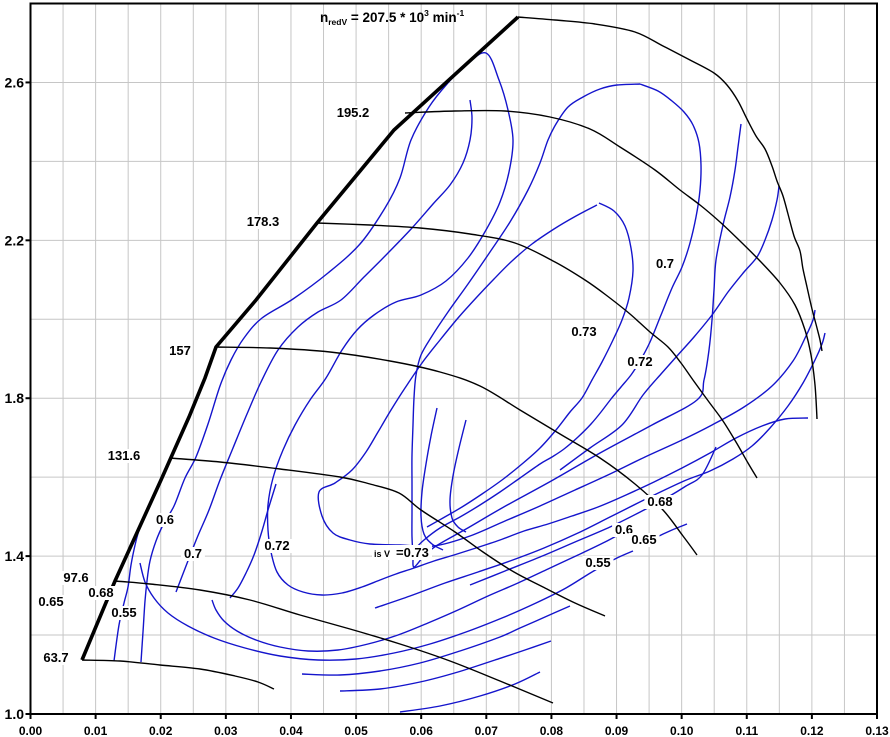 The height and width of the screenshot is (737, 890). Describe the element at coordinates (226, 730) in the screenshot. I see `svg-text: 0.03` at that location.